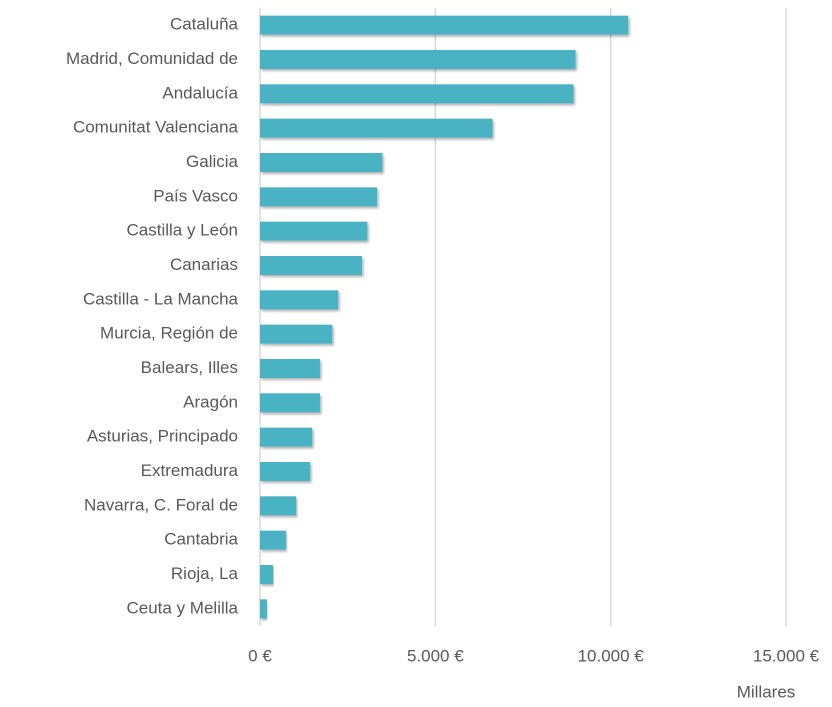 The width and height of the screenshot is (832, 707). Describe the element at coordinates (204, 264) in the screenshot. I see `y-tick-label: Canarias` at that location.